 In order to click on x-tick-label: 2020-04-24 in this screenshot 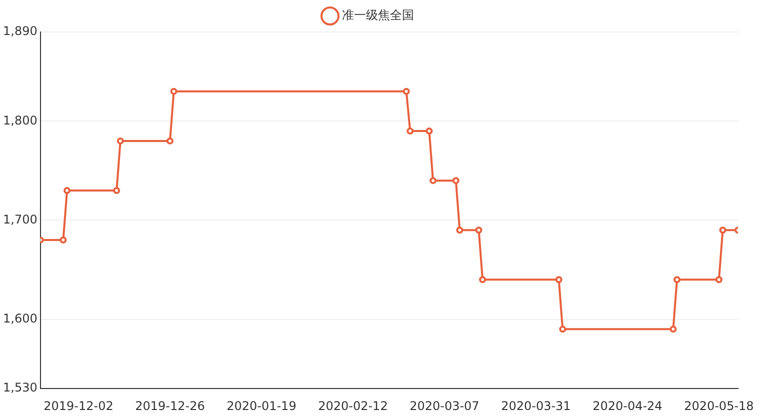, I will do `click(627, 405)`.